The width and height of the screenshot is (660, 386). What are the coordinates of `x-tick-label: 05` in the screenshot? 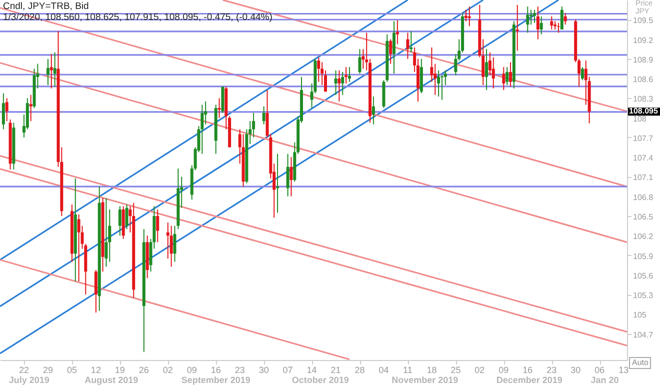 It's located at (71, 370).